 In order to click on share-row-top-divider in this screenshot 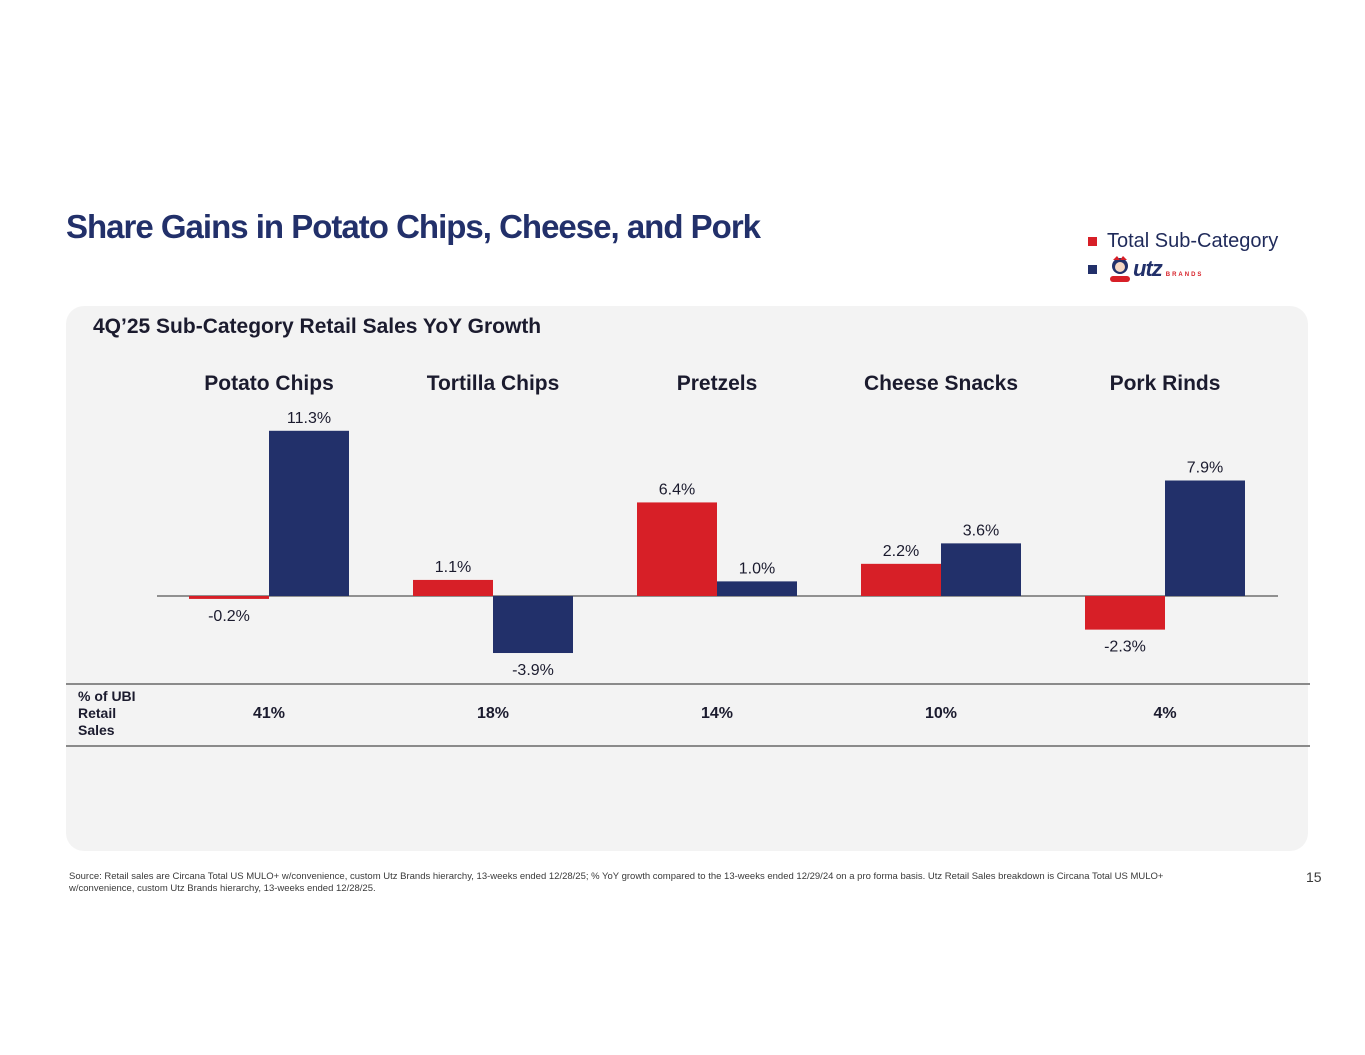, I will do `click(688, 684)`.